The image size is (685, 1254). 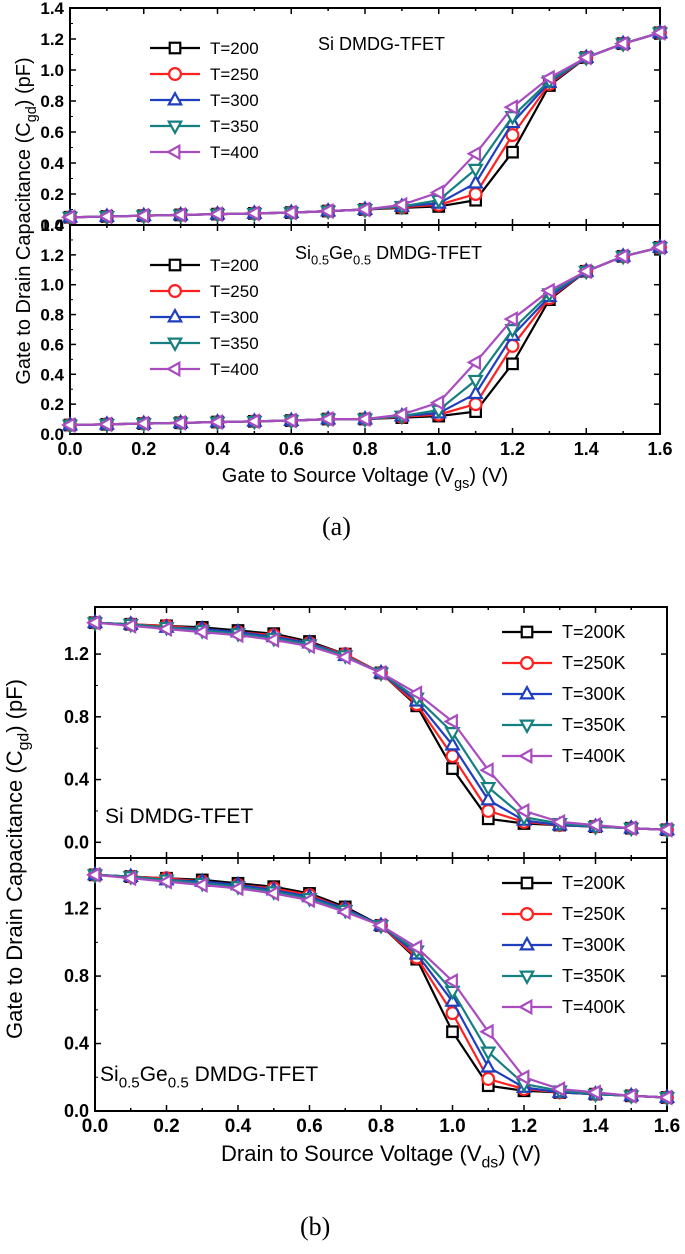 I want to click on legend: T=200 T=250 T=300 T=350 T=400, so click(x=204, y=100).